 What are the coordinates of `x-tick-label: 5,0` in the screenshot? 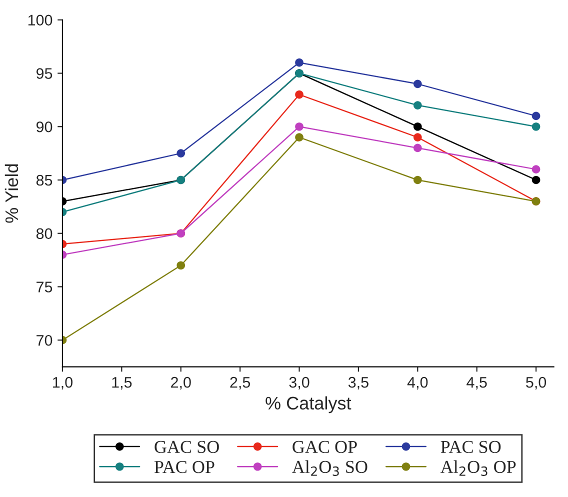 It's located at (536, 383).